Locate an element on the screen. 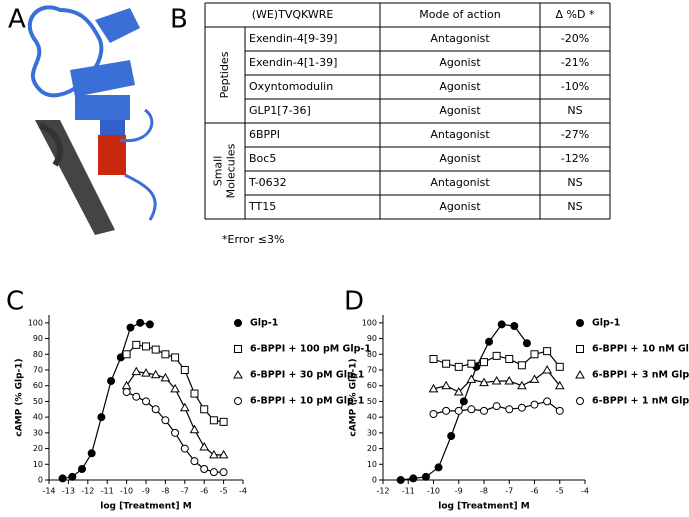 Image resolution: width=689 pixels, height=517 pixels. legend-label: 6-BPPI + 10 nM Glp-1 is located at coordinates (640, 349).